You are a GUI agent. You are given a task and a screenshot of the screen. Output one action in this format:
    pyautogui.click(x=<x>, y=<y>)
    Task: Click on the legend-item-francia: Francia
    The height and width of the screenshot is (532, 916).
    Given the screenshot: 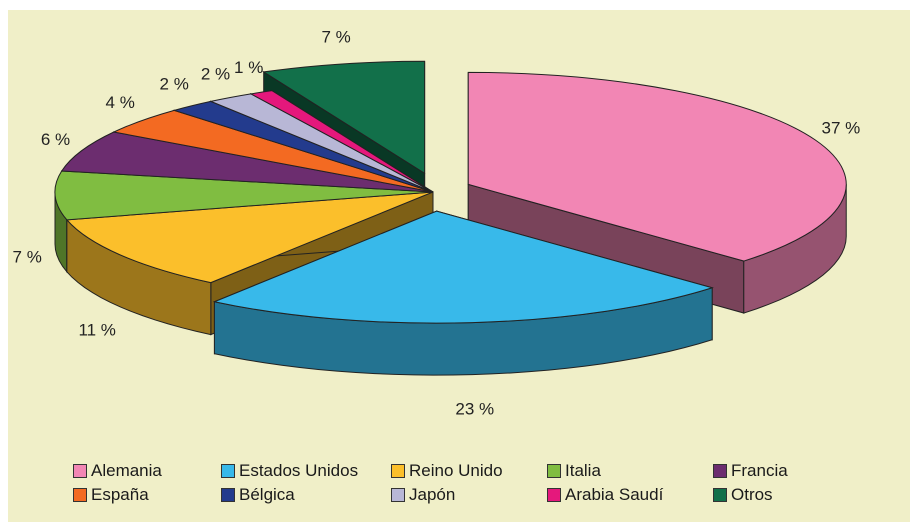 What is the action you would take?
    pyautogui.click(x=803, y=471)
    